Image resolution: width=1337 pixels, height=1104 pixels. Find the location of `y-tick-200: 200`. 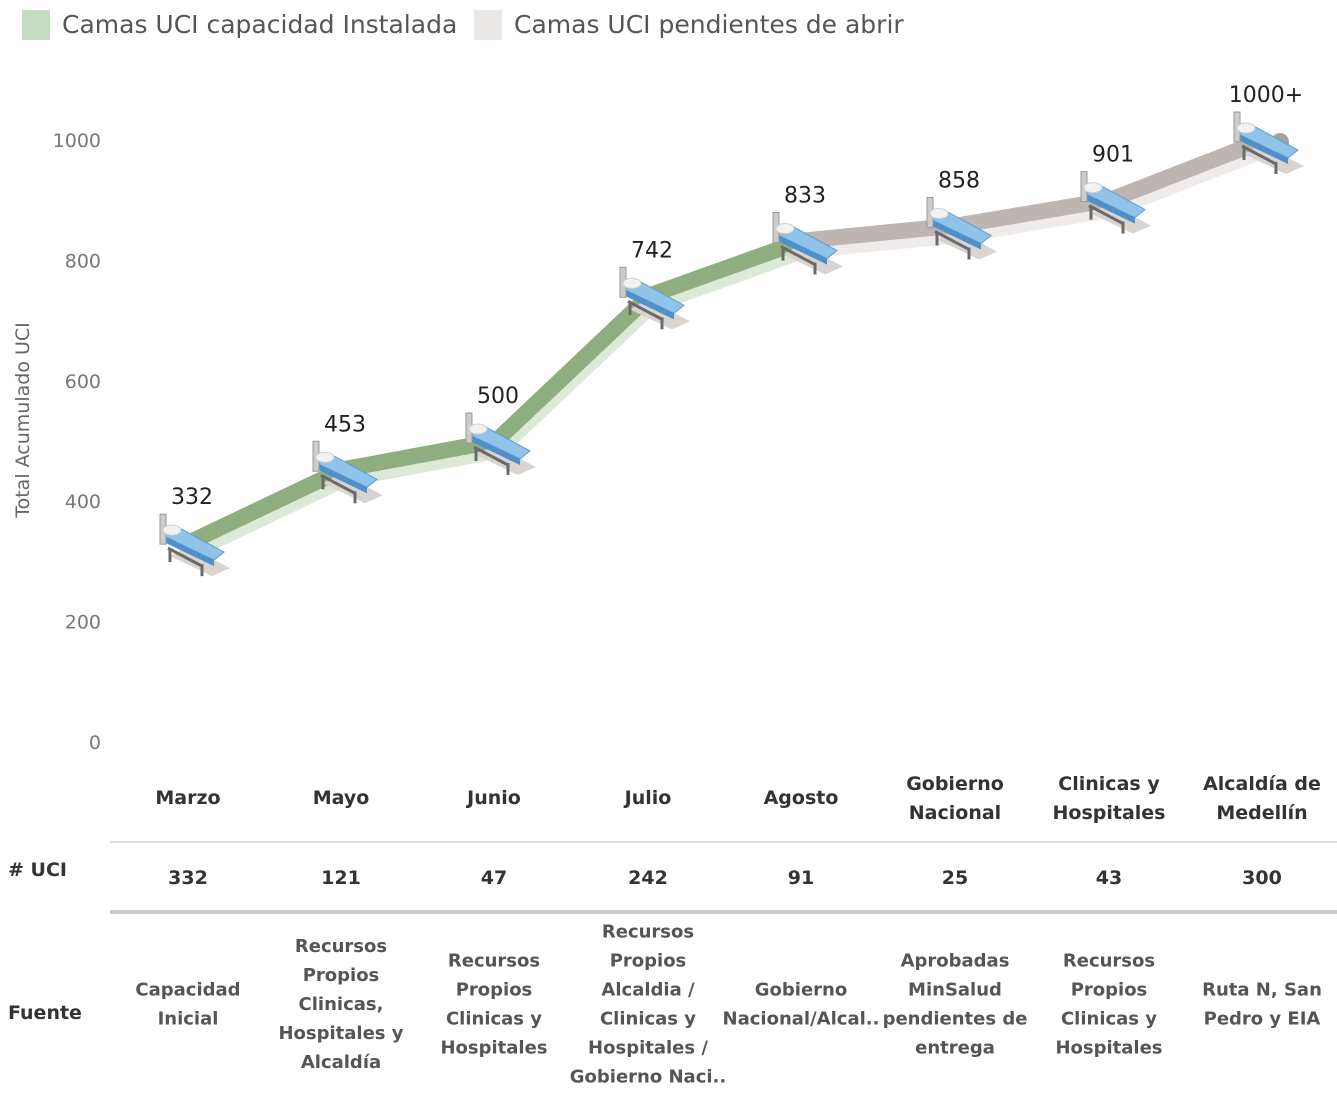

y-tick-200: 200 is located at coordinates (83, 623).